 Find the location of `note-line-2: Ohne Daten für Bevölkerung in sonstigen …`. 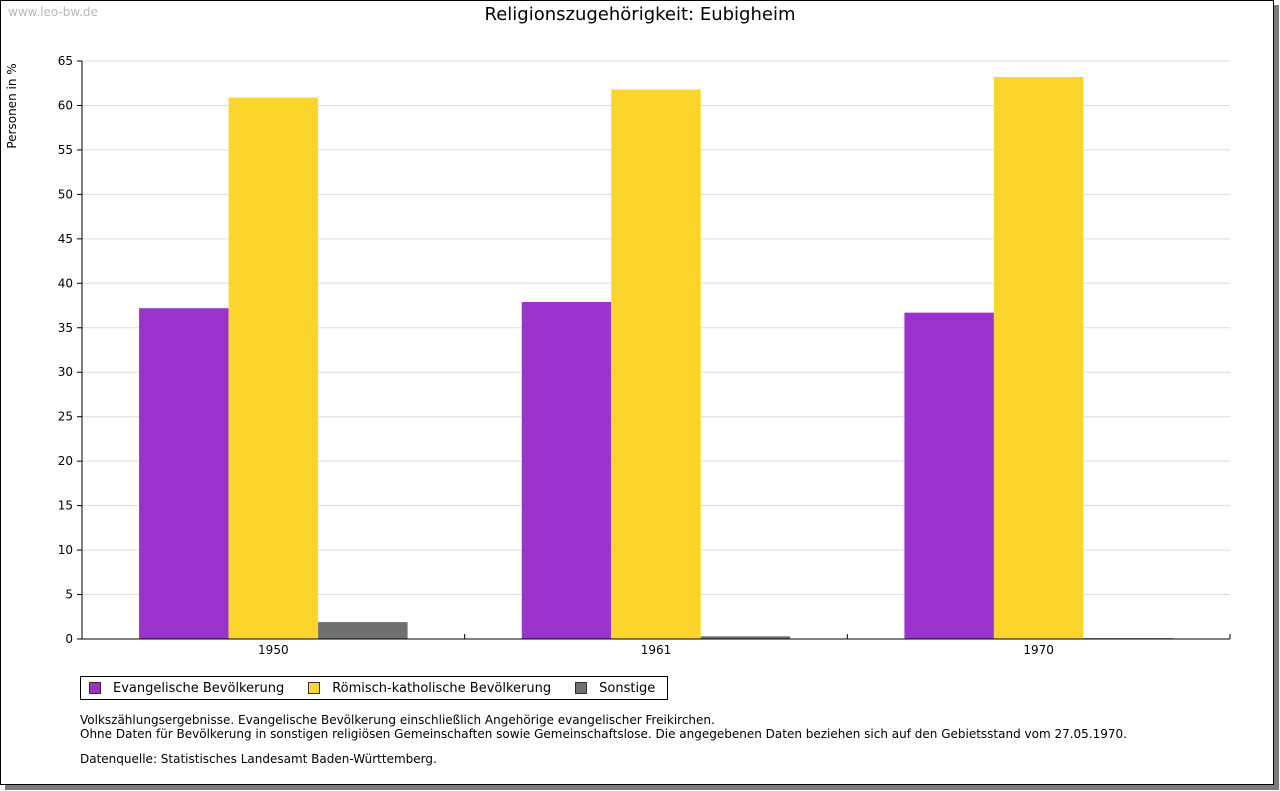

note-line-2: Ohne Daten für Bevölkerung in sonstigen … is located at coordinates (603, 734).